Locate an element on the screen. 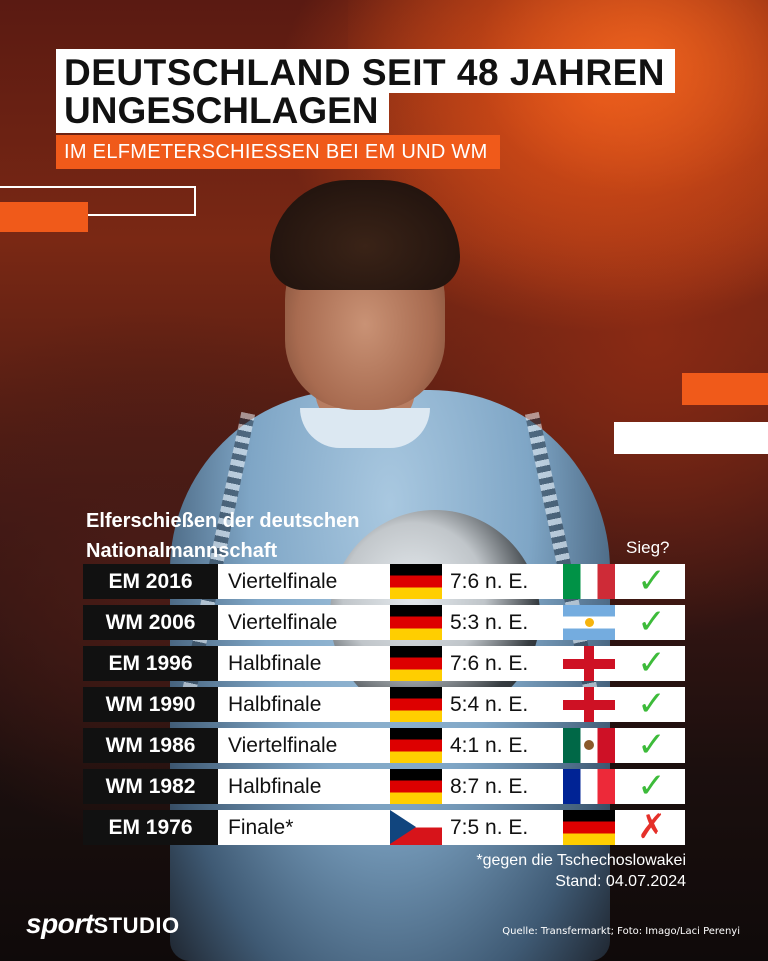 This screenshot has height=961, width=768. headline-line-2: UNGESCHLAGEN is located at coordinates (222, 112).